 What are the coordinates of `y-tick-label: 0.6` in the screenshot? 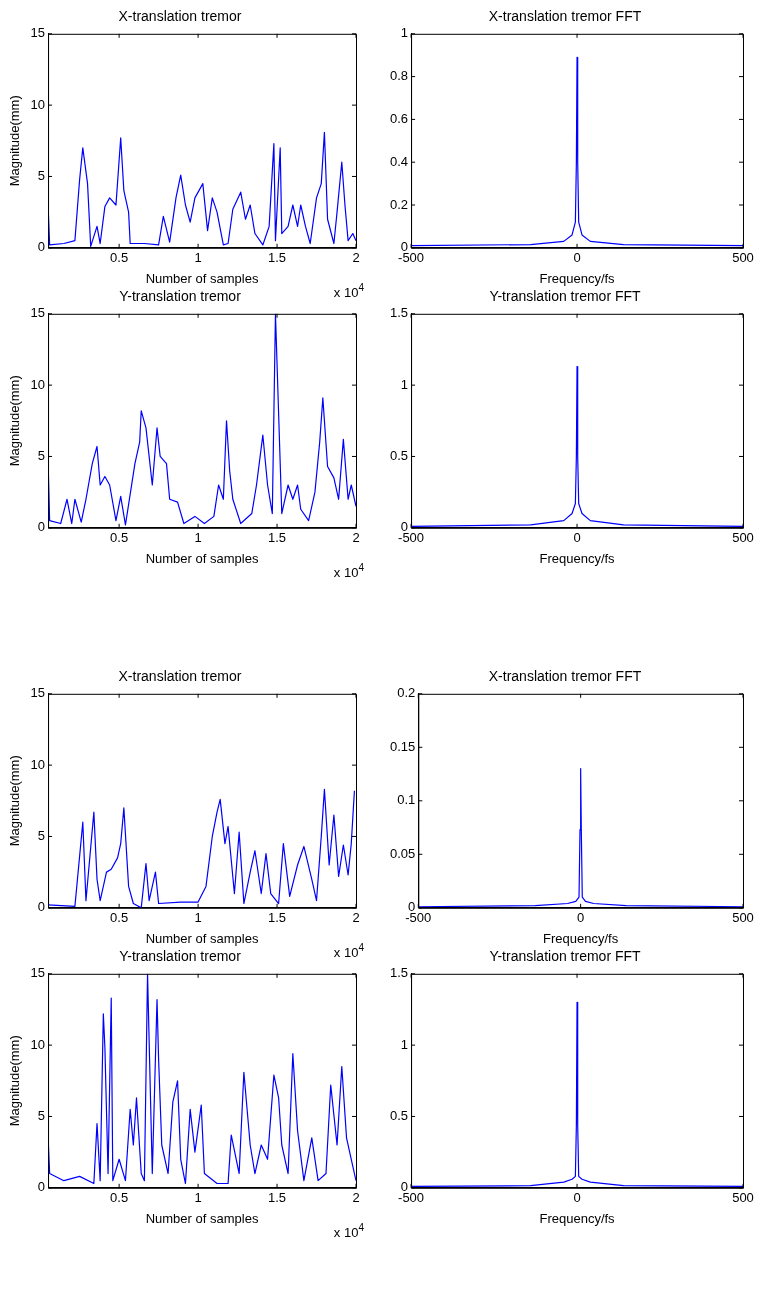 It's located at (399, 118).